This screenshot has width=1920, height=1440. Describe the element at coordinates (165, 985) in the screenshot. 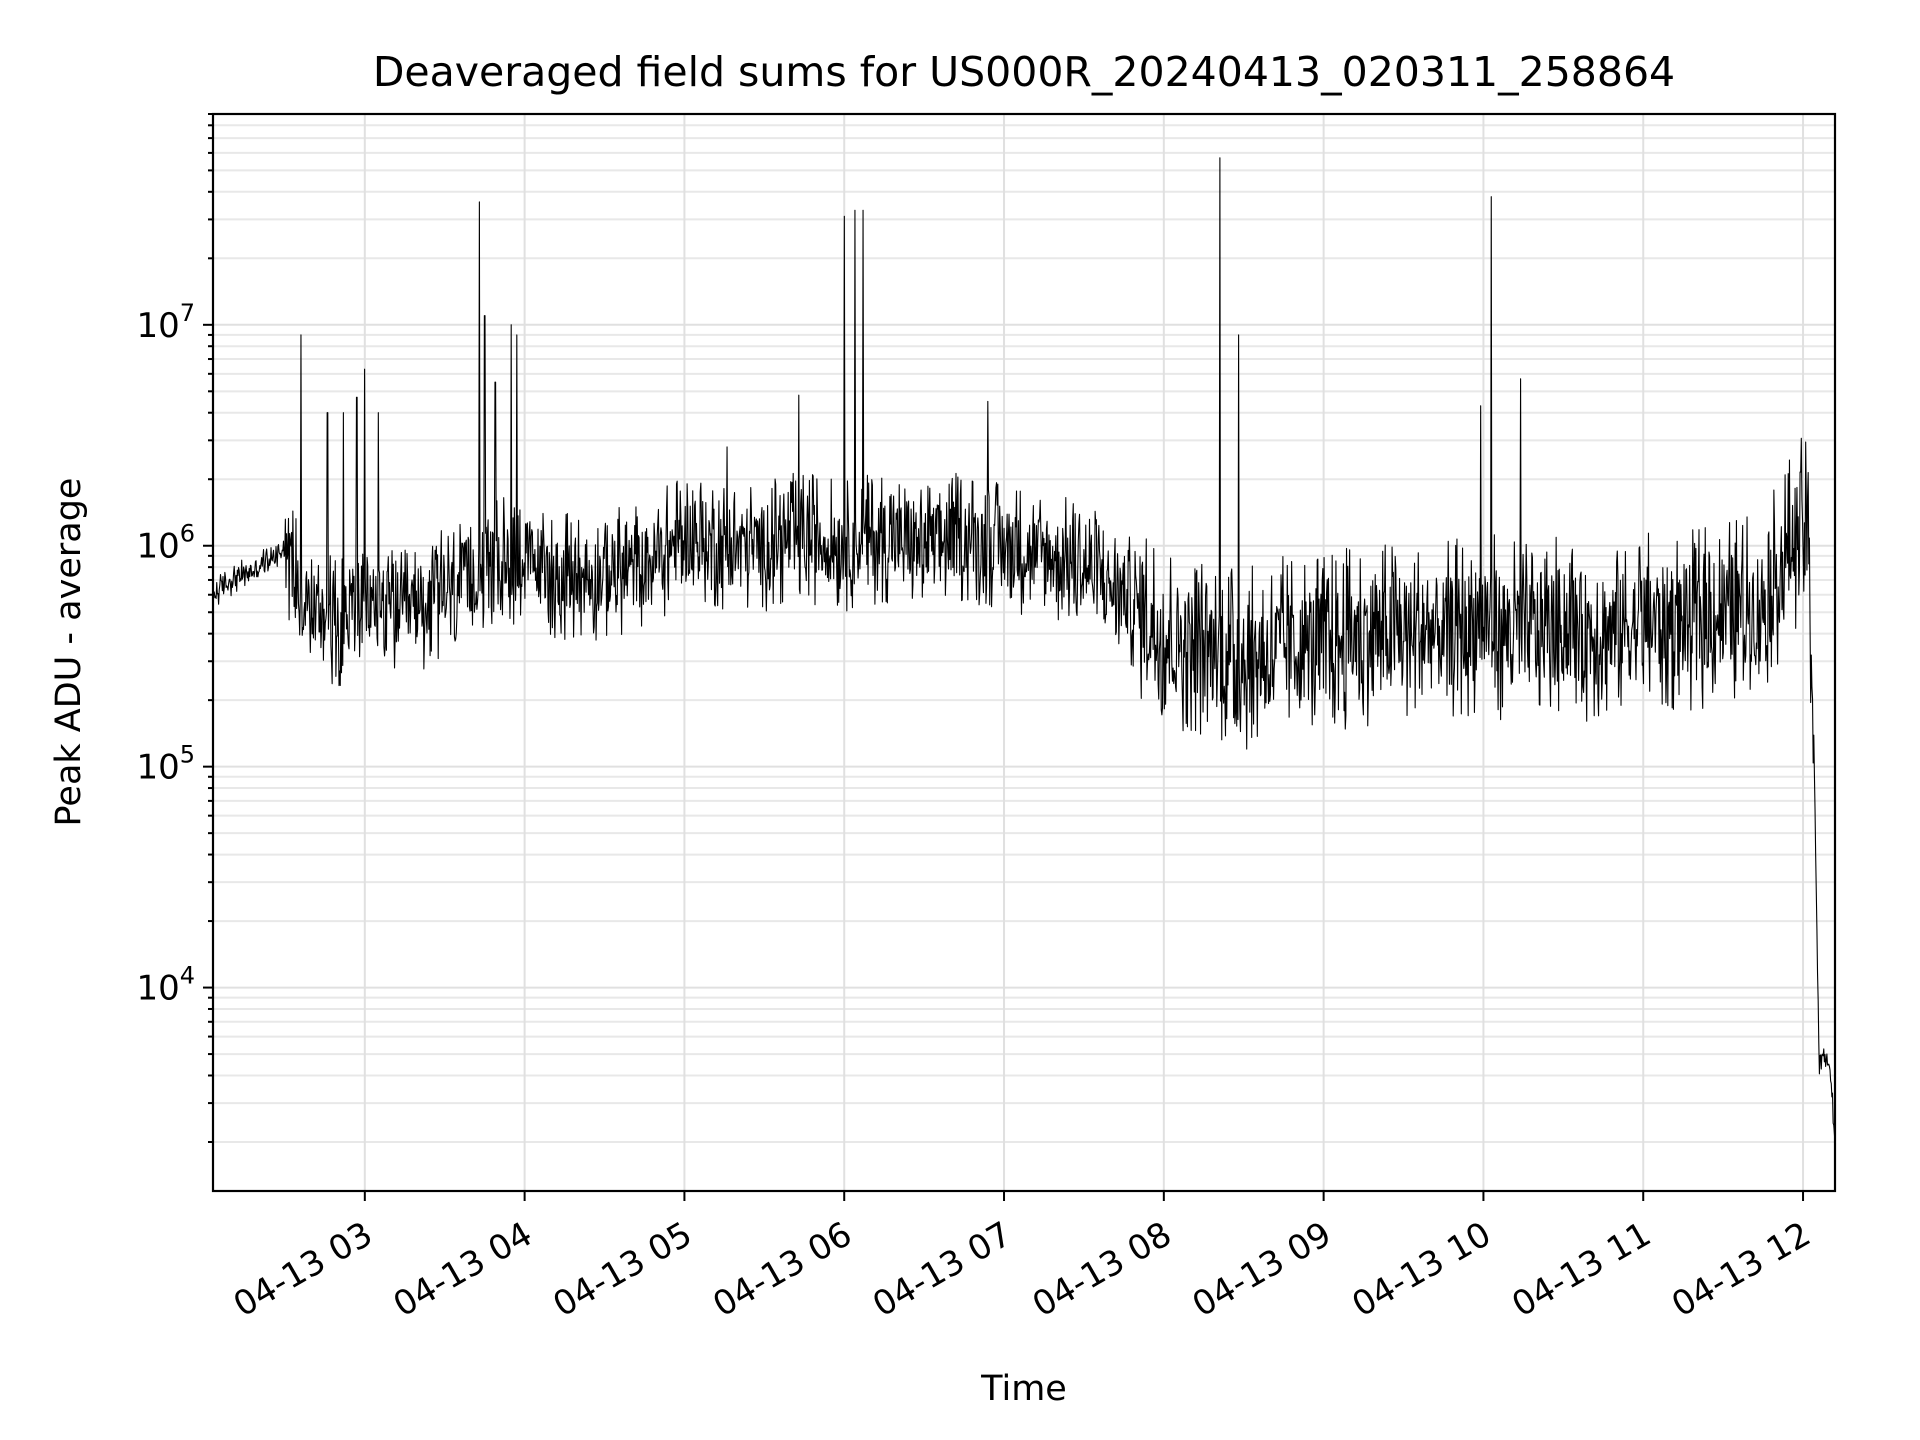

I see `y-tick-label: 10⁴` at that location.